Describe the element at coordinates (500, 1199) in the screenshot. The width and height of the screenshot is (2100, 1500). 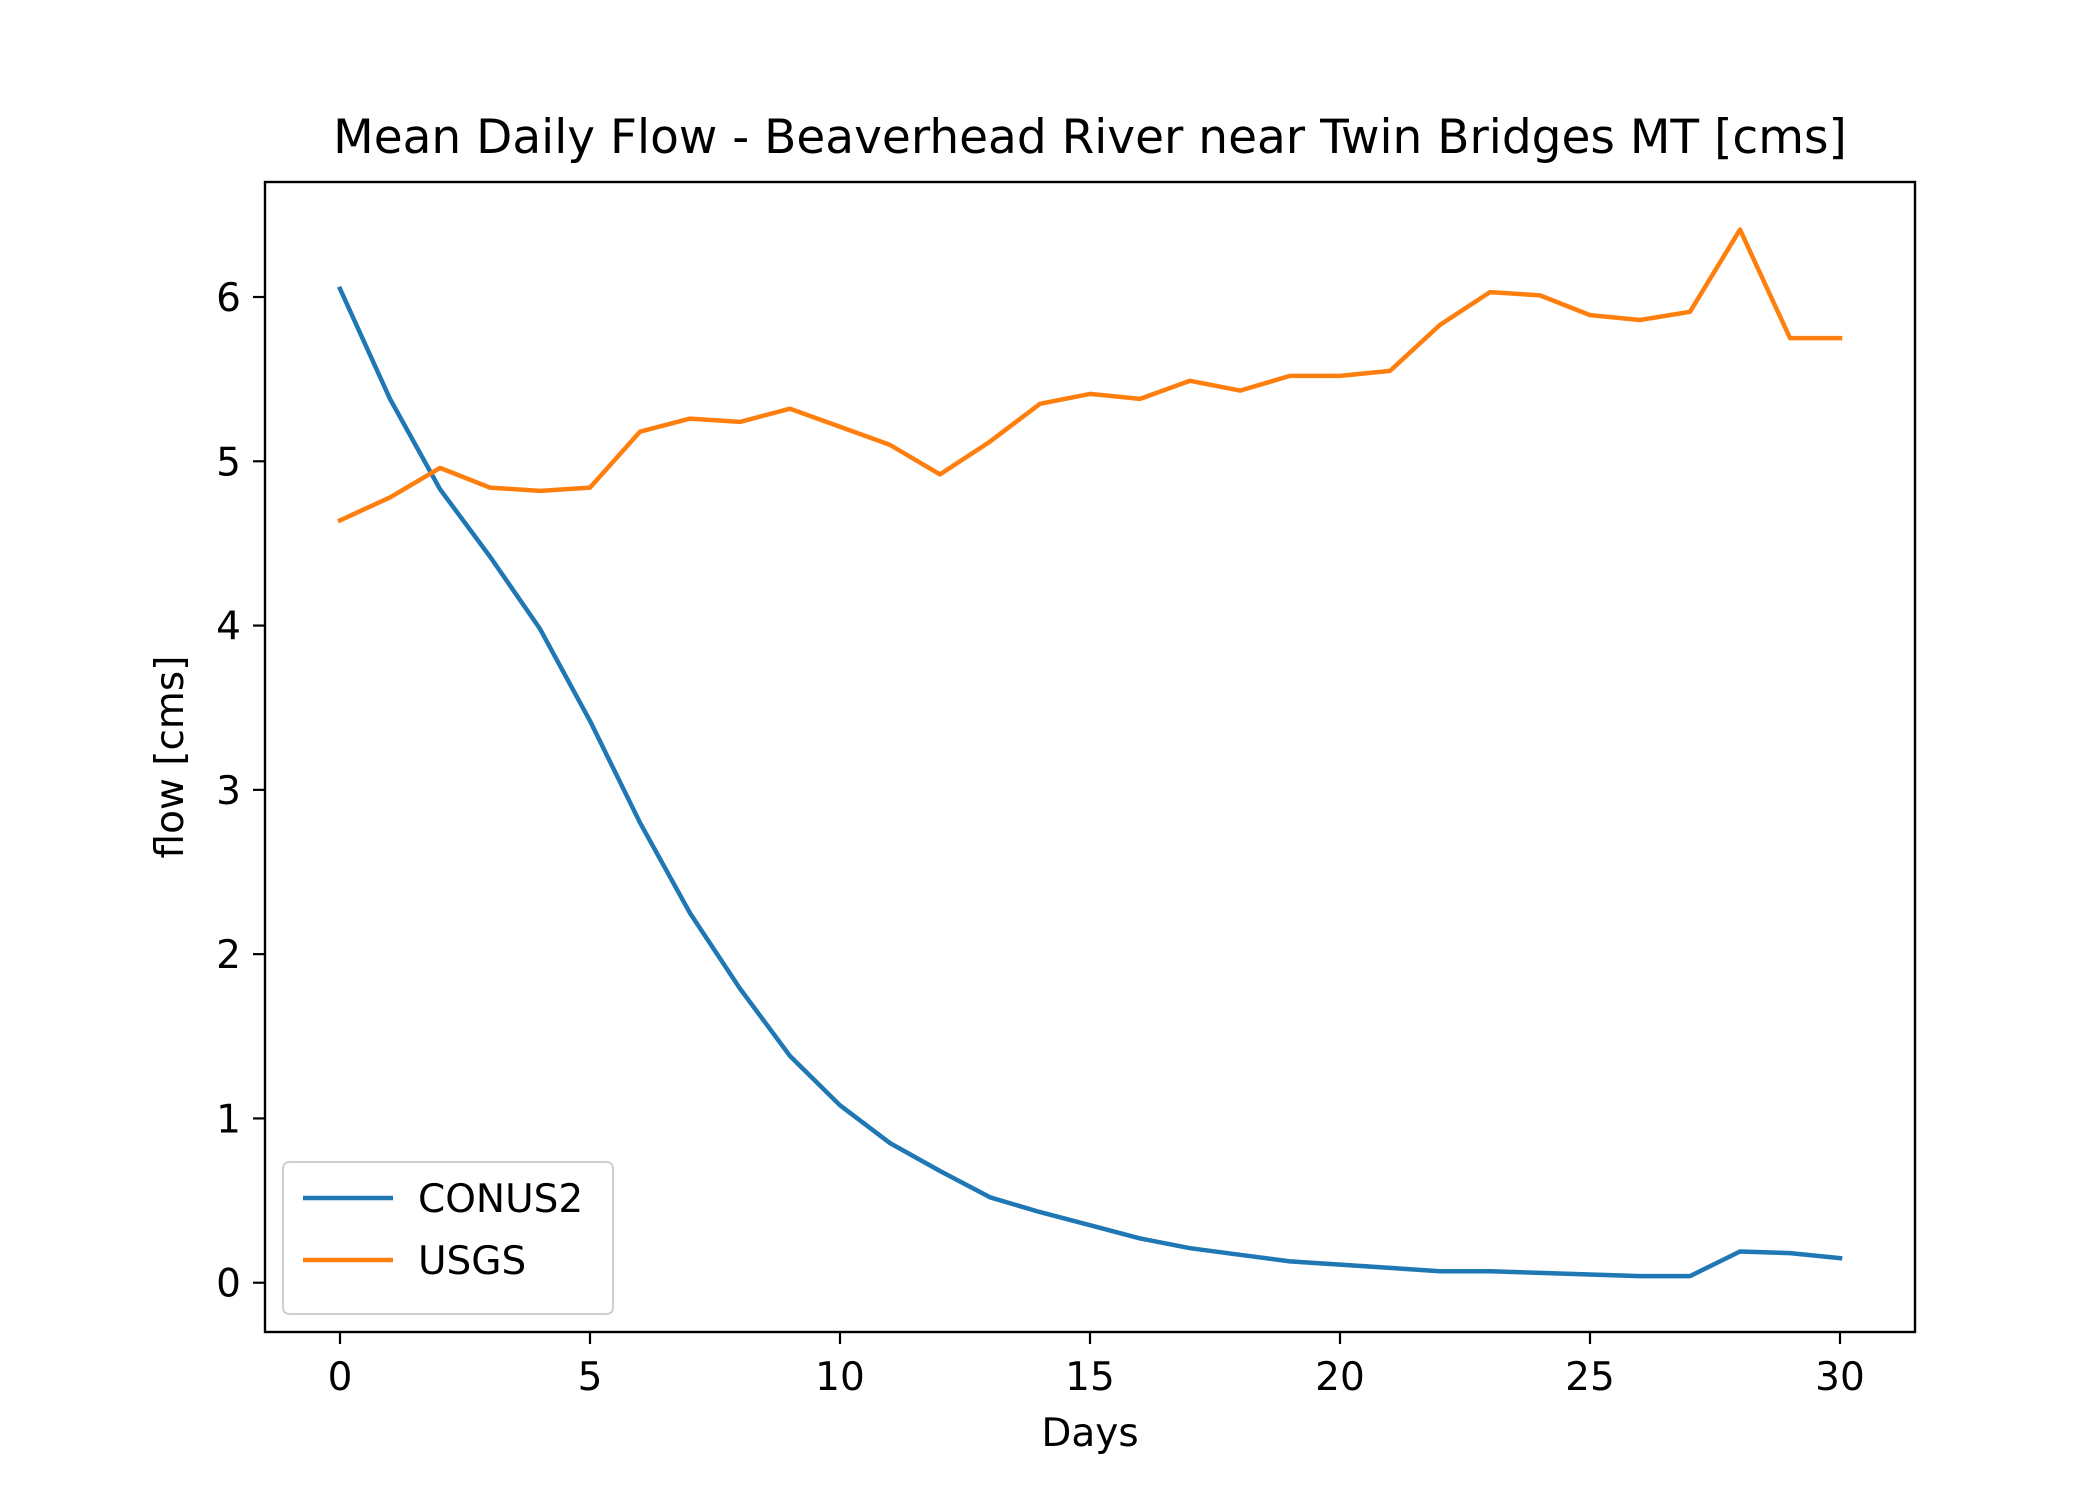
I see `legend-label-conus2: CONUS2` at that location.